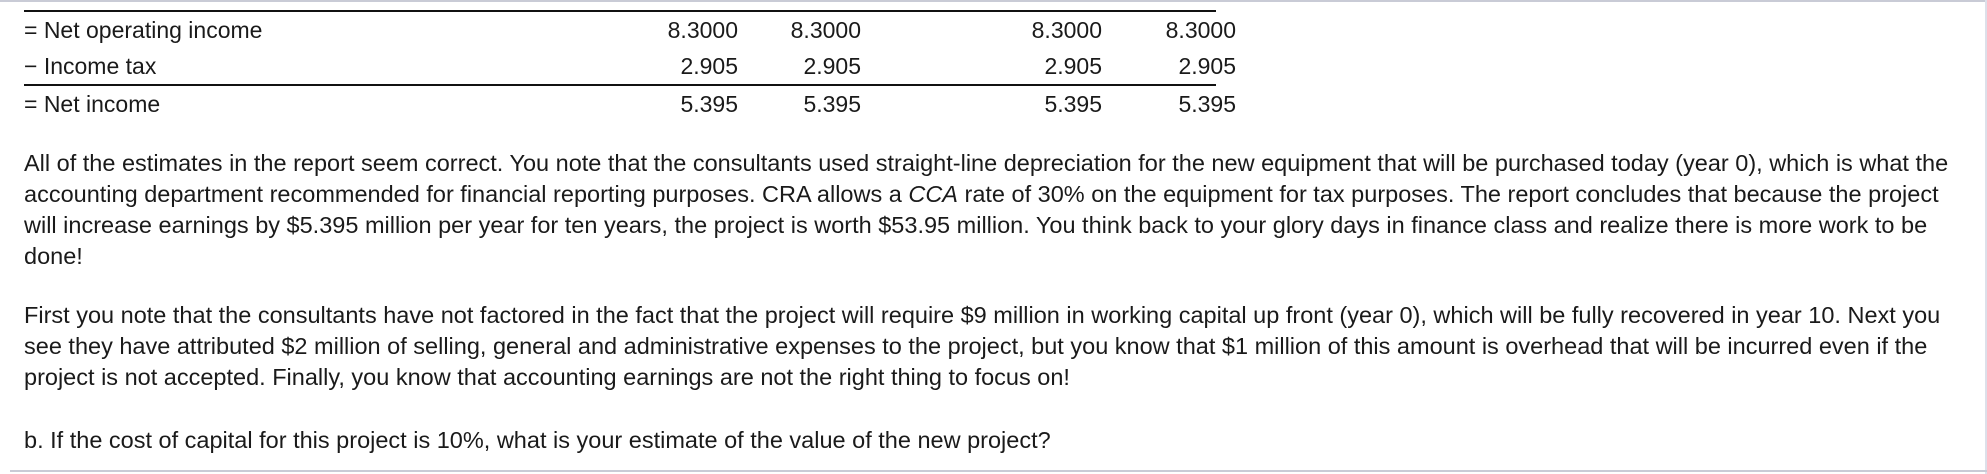 The width and height of the screenshot is (1987, 474). I want to click on table-row-net-income: = Net income 5.395 5.395 5.395 5.395, so click(630, 103).